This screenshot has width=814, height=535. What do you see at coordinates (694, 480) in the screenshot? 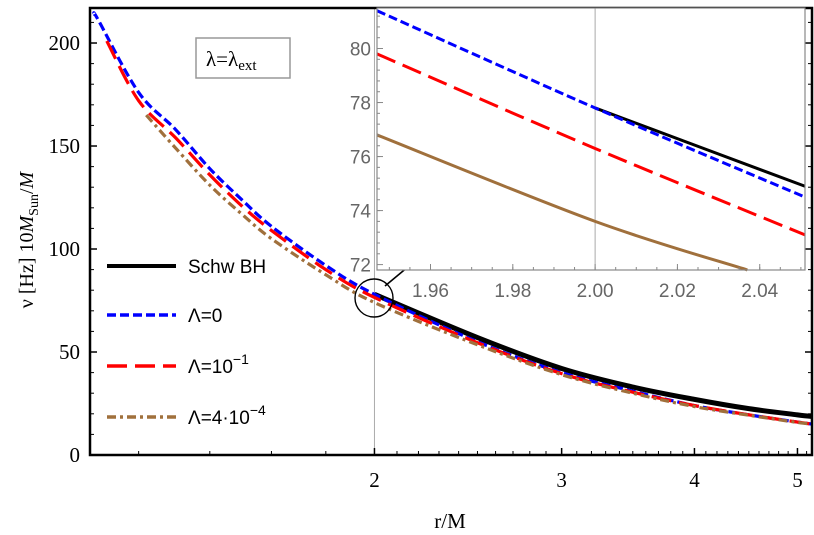
I see `x-tick-label: 4` at bounding box center [694, 480].